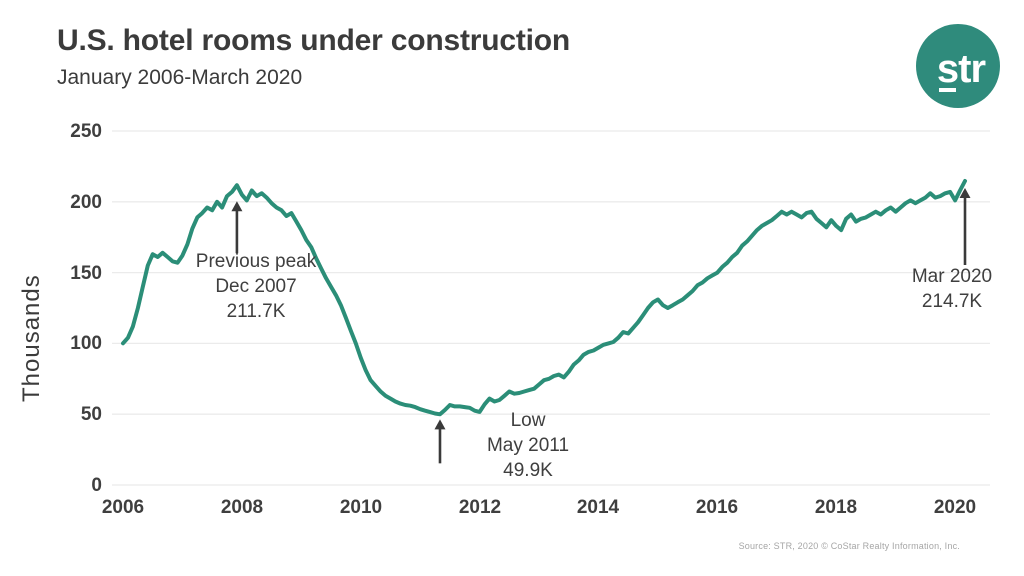  What do you see at coordinates (314, 40) in the screenshot?
I see `chart-title: U.S. hotel rooms under construction` at bounding box center [314, 40].